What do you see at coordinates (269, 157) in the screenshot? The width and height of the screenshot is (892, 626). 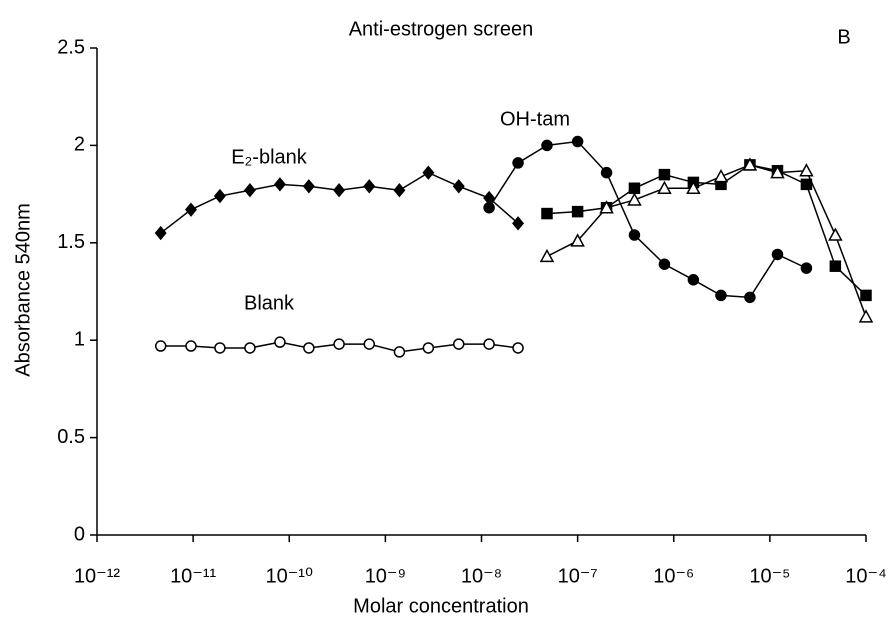 I see `series-annotation: E₂-blank` at bounding box center [269, 157].